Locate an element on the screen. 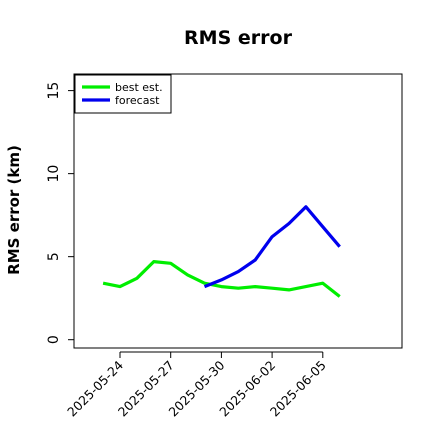 The width and height of the screenshot is (440, 440). y-tick-label: 10 is located at coordinates (54, 174).